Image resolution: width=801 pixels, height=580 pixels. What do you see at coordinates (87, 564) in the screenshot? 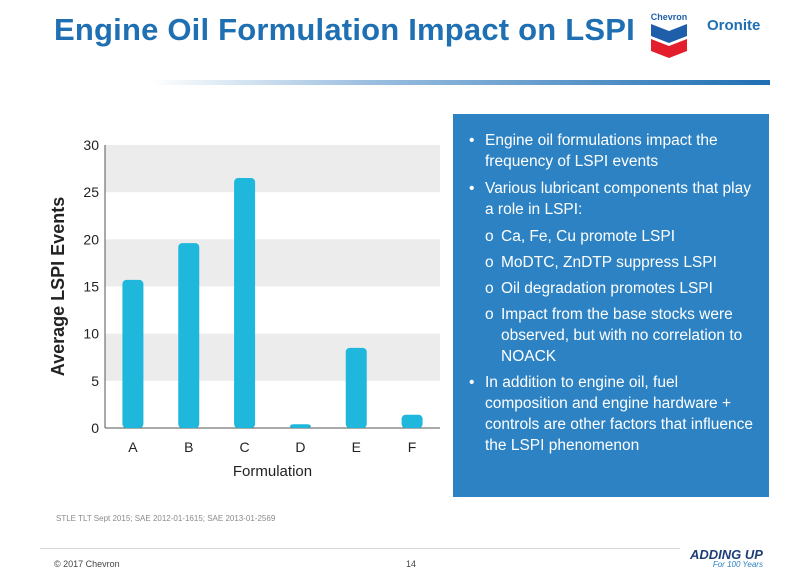
I see `copyright-text: © 2017 Chevron` at bounding box center [87, 564].